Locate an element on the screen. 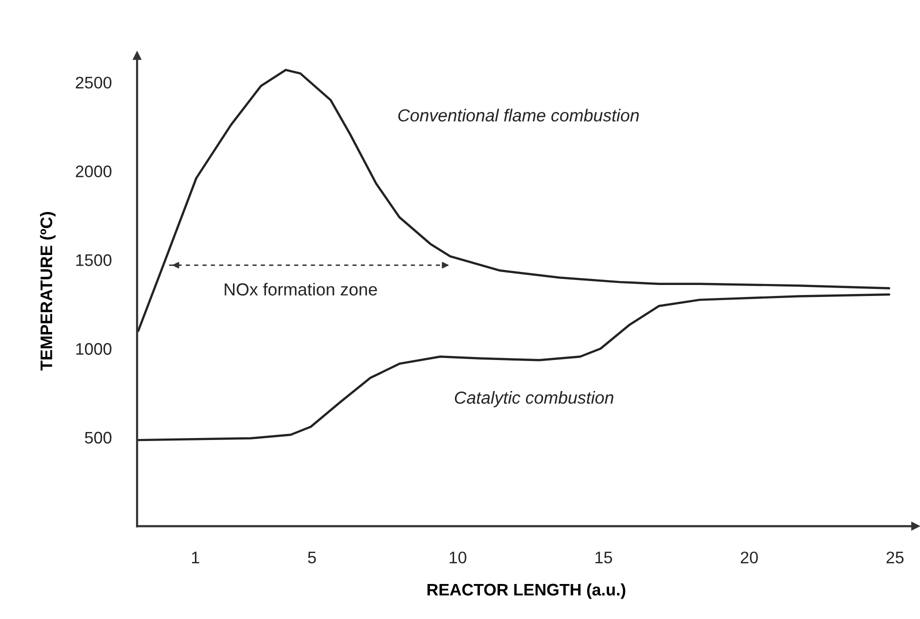 This screenshot has height=619, width=920. y-tick-label: 1000 is located at coordinates (94, 349).